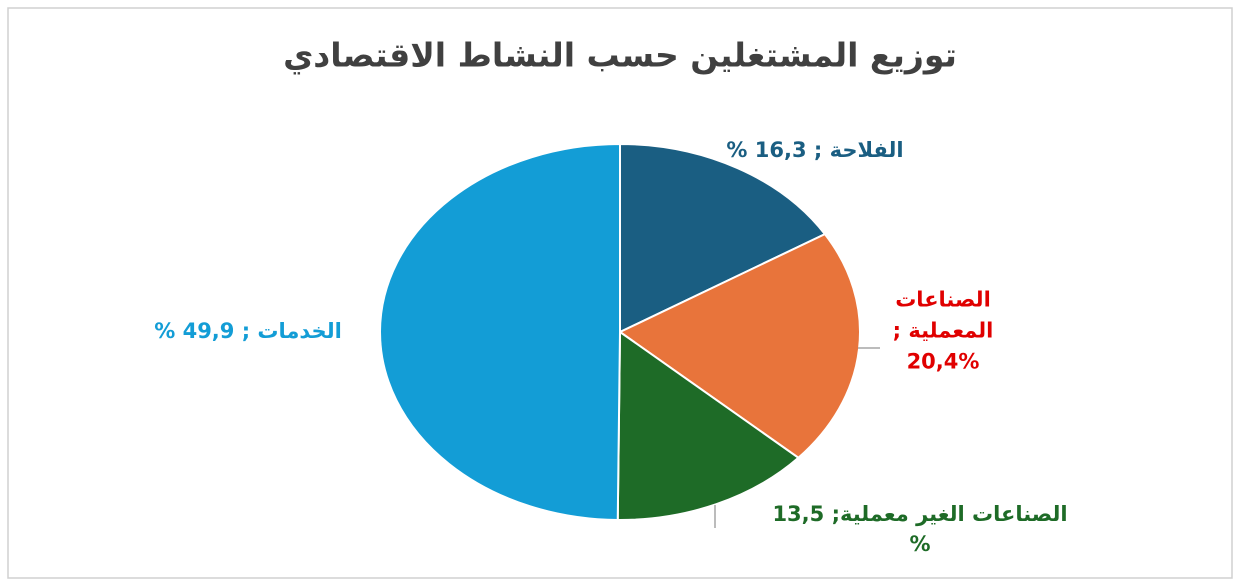  Describe the element at coordinates (248, 331) in the screenshot. I see `data-label: الخدمات ; 49,9 %` at that location.